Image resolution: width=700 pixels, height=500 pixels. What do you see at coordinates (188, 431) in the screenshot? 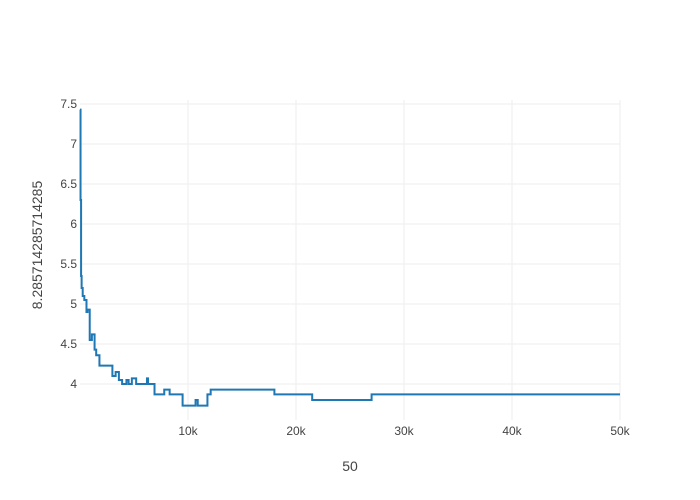
I see `x-tick-label: 10k` at bounding box center [188, 431].